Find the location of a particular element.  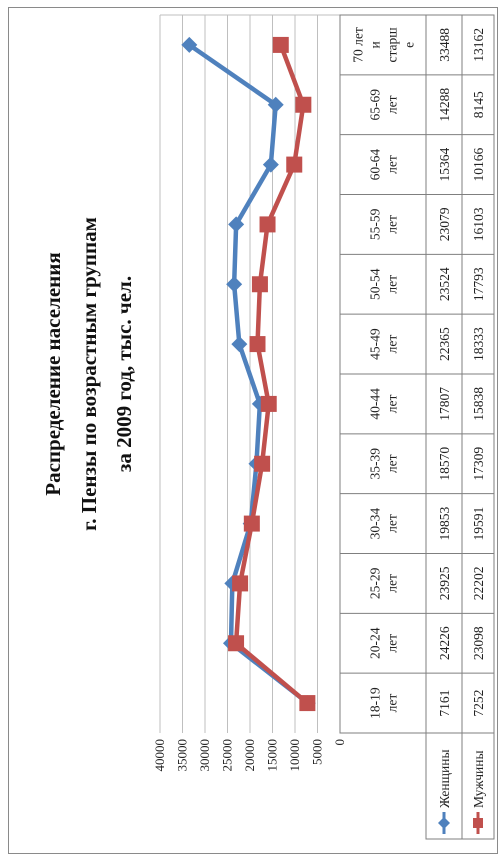

table-value: 15838 is located at coordinates (478, 404).